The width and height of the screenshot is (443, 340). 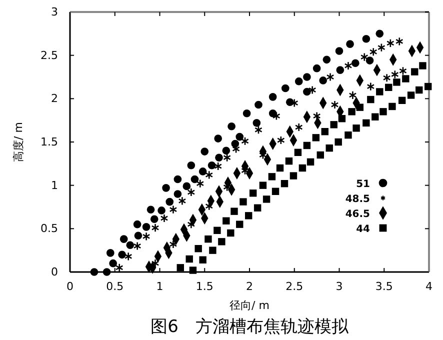 I want to click on x-tick-label: 1, so click(x=160, y=286).